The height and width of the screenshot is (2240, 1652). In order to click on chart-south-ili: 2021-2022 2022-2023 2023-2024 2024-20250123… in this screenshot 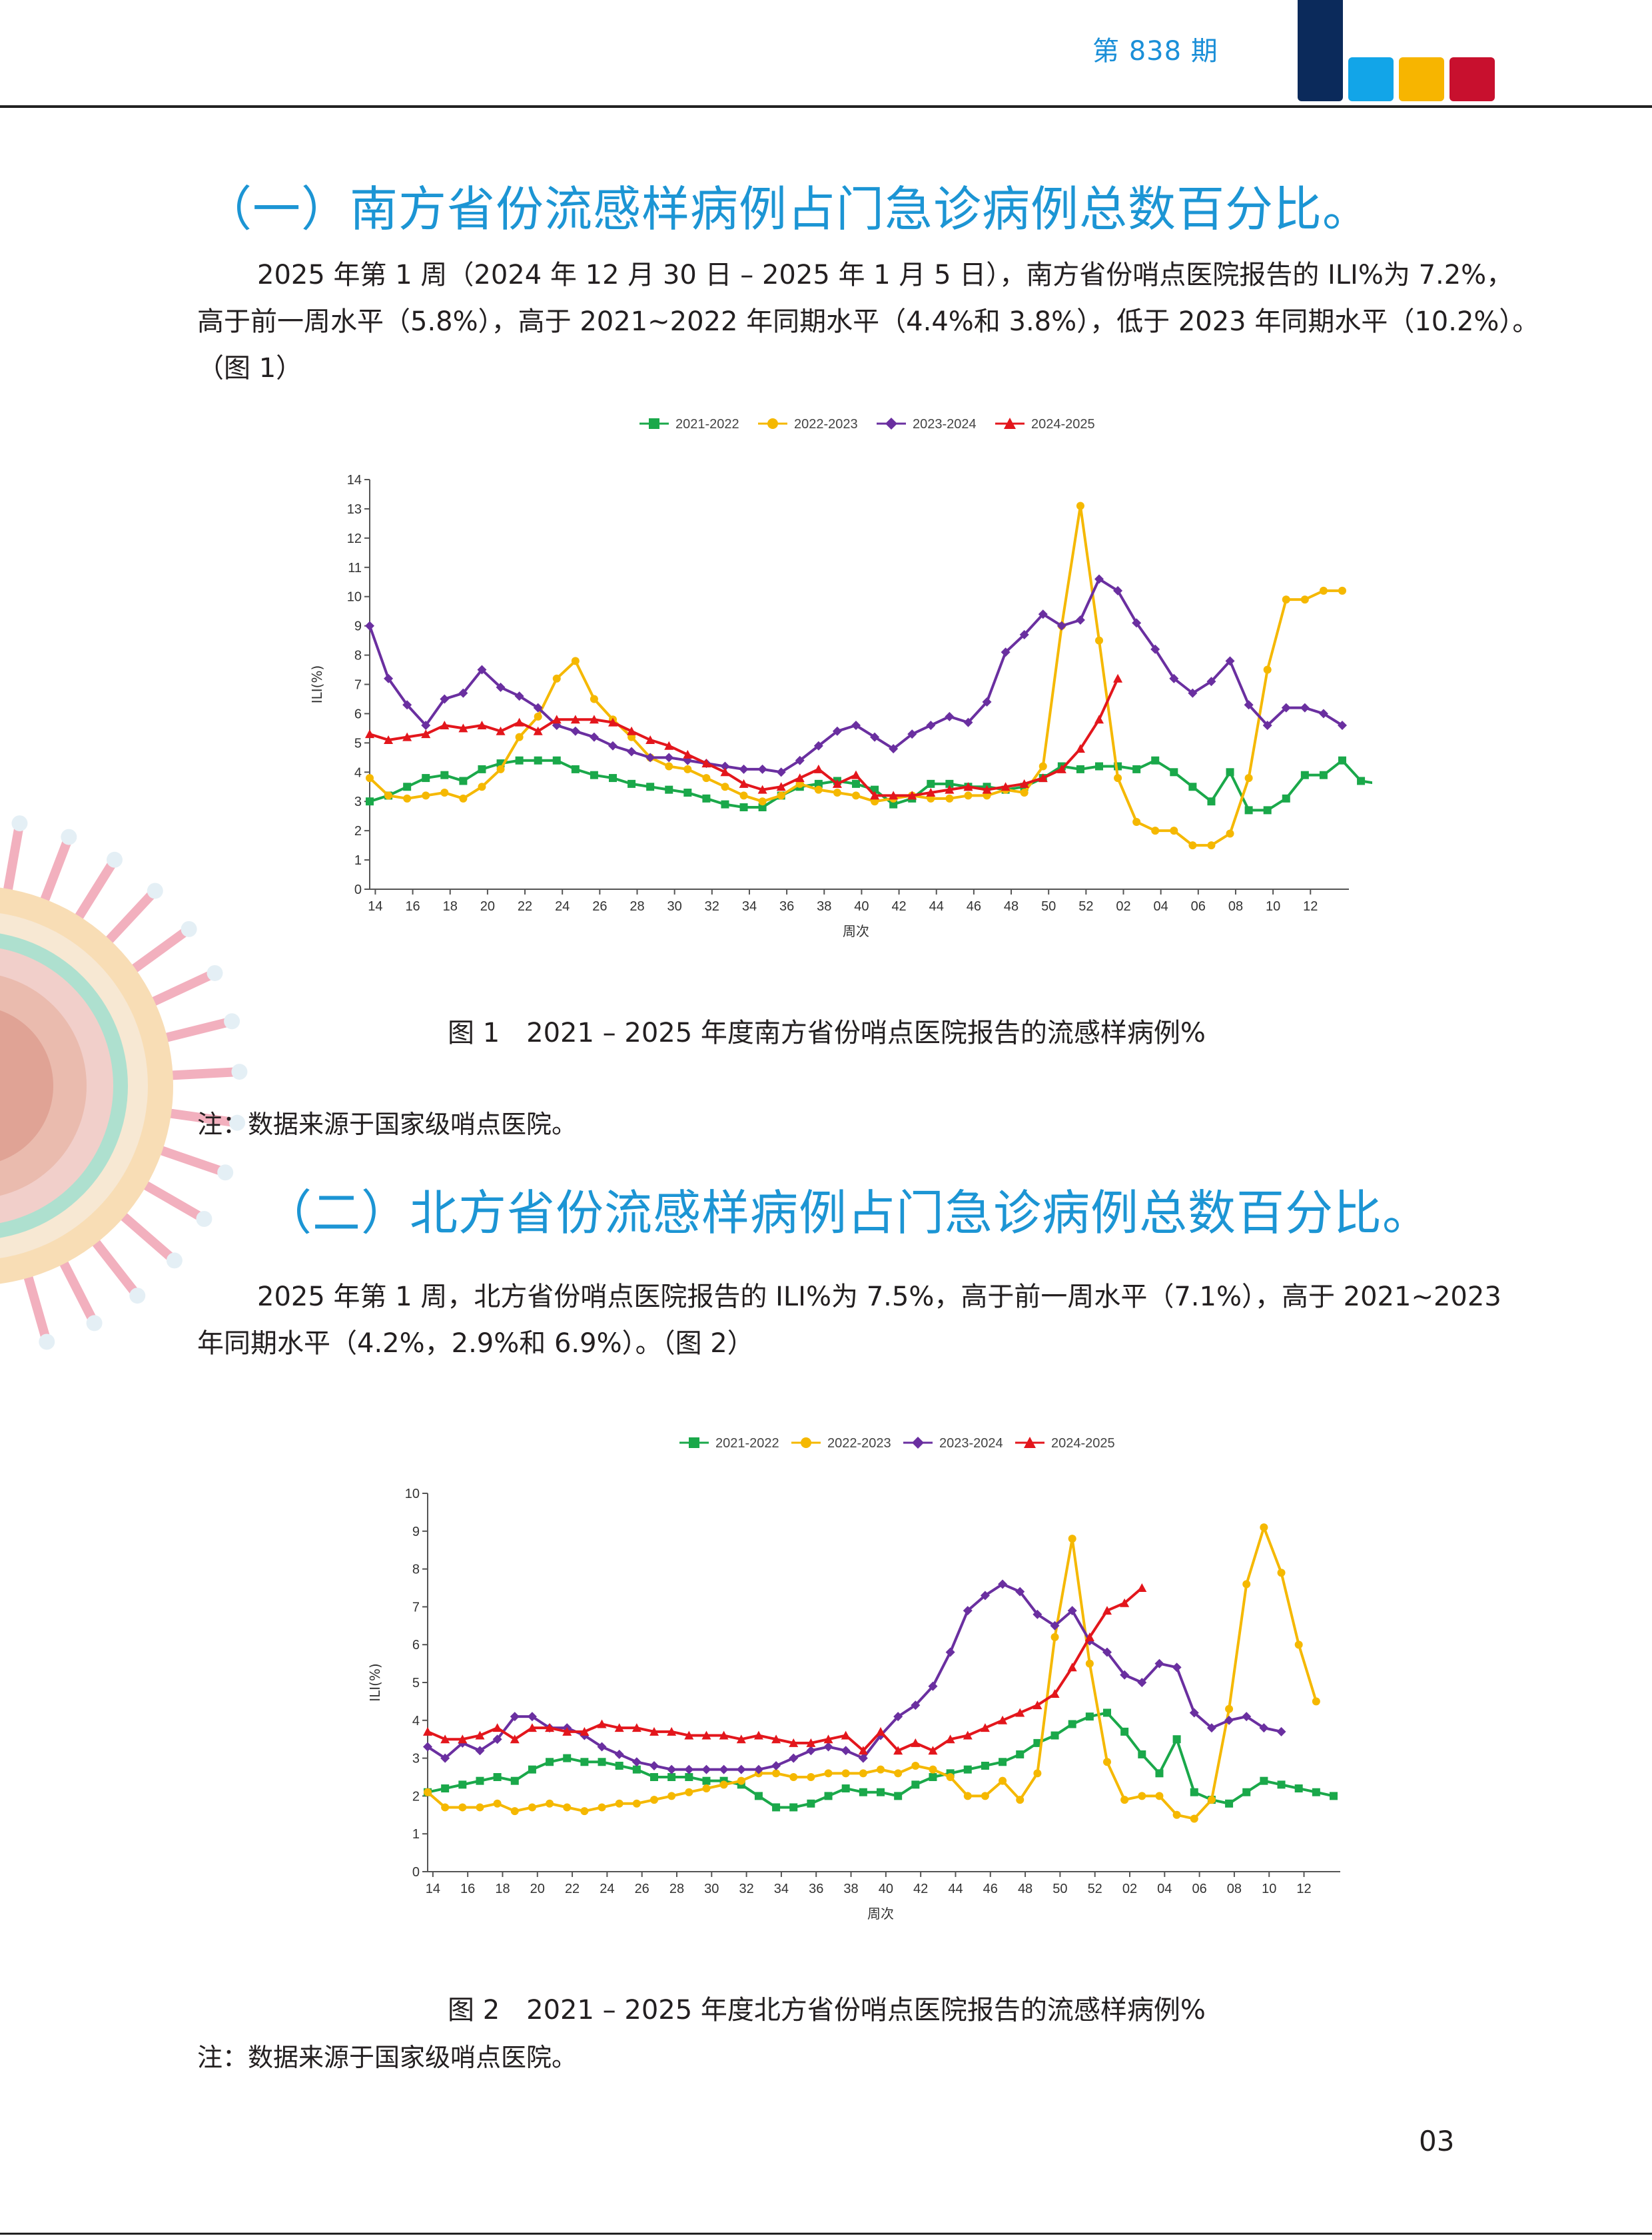, I will do `click(840, 678)`.